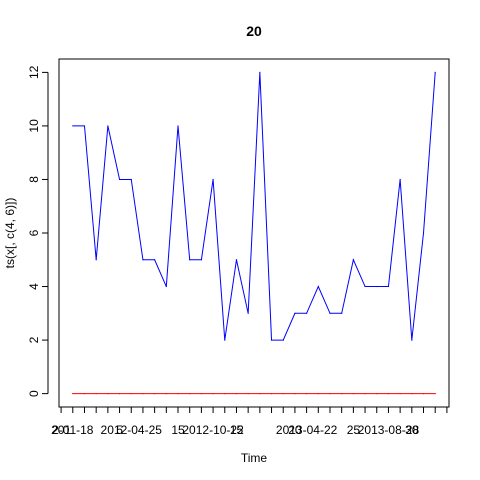  Describe the element at coordinates (34, 393) in the screenshot. I see `y-tick-label: 0` at that location.